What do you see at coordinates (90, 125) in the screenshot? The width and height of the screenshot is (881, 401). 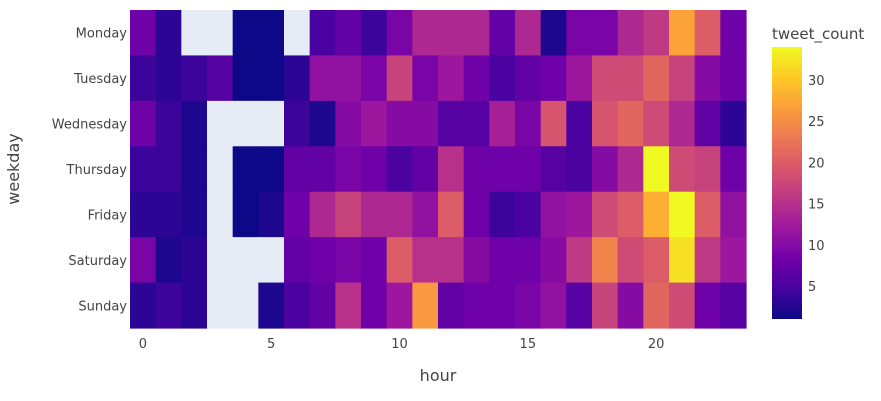 I see `y-tick-label: Wednesday` at bounding box center [90, 125].